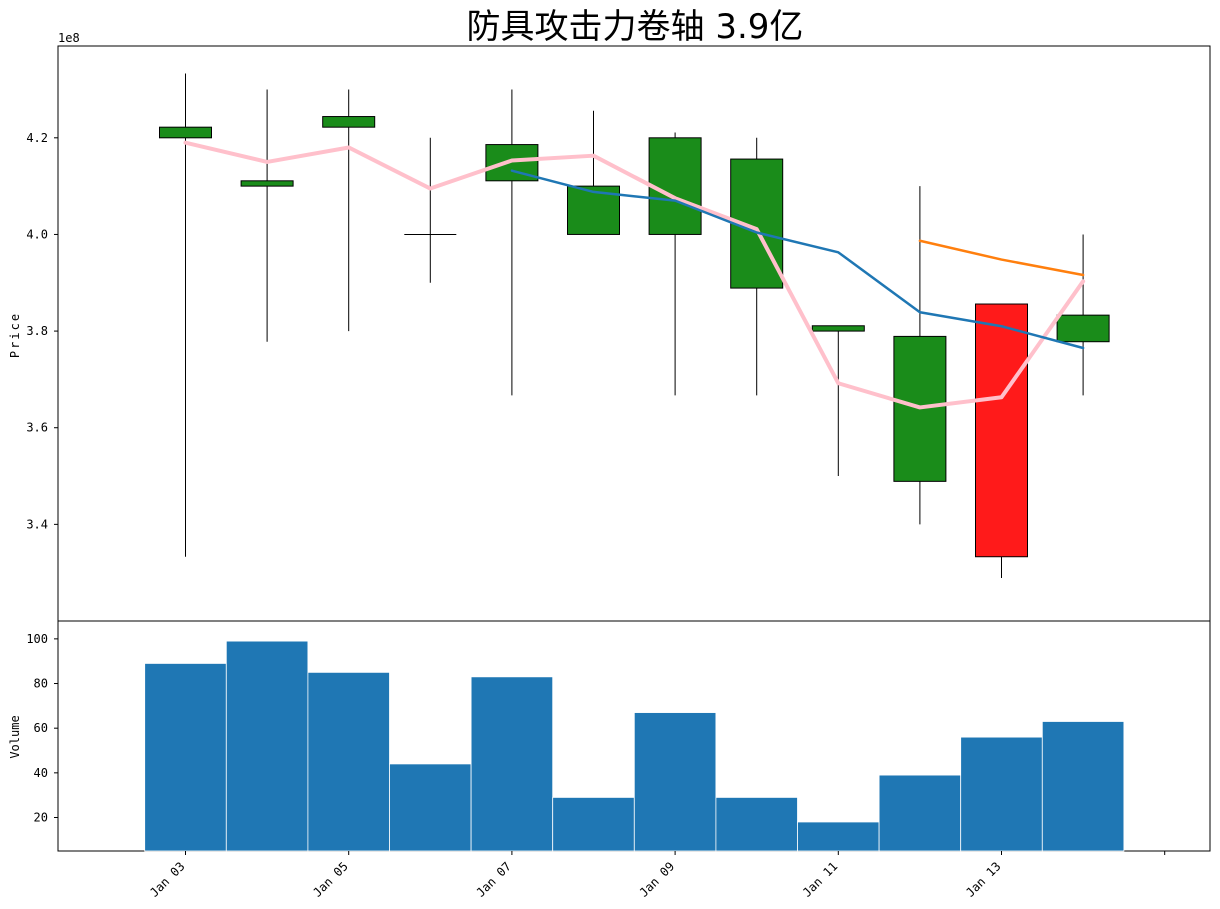 The image size is (1220, 909). What do you see at coordinates (37, 639) in the screenshot?
I see `volume-ytick-label: 100` at bounding box center [37, 639].